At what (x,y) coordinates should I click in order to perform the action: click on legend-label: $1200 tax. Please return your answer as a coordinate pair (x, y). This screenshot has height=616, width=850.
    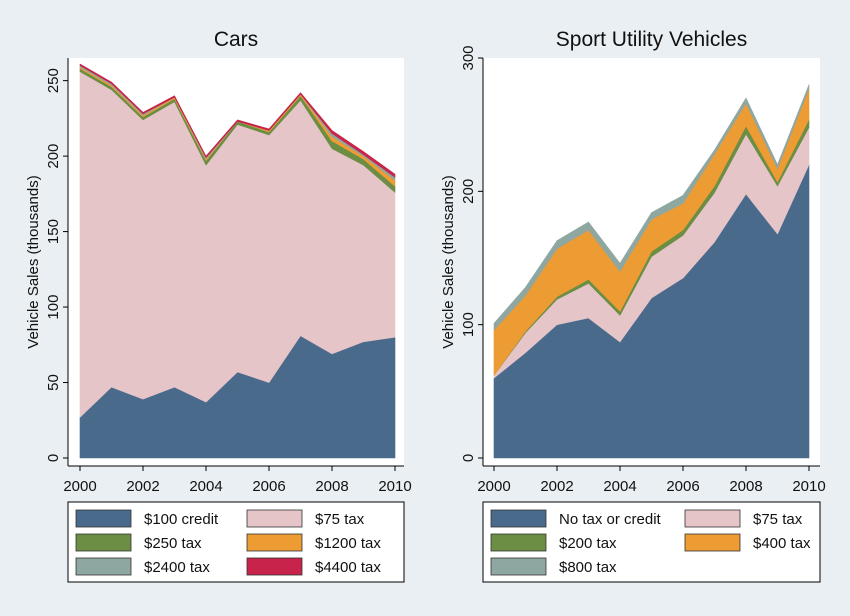
    Looking at the image, I should click on (348, 543).